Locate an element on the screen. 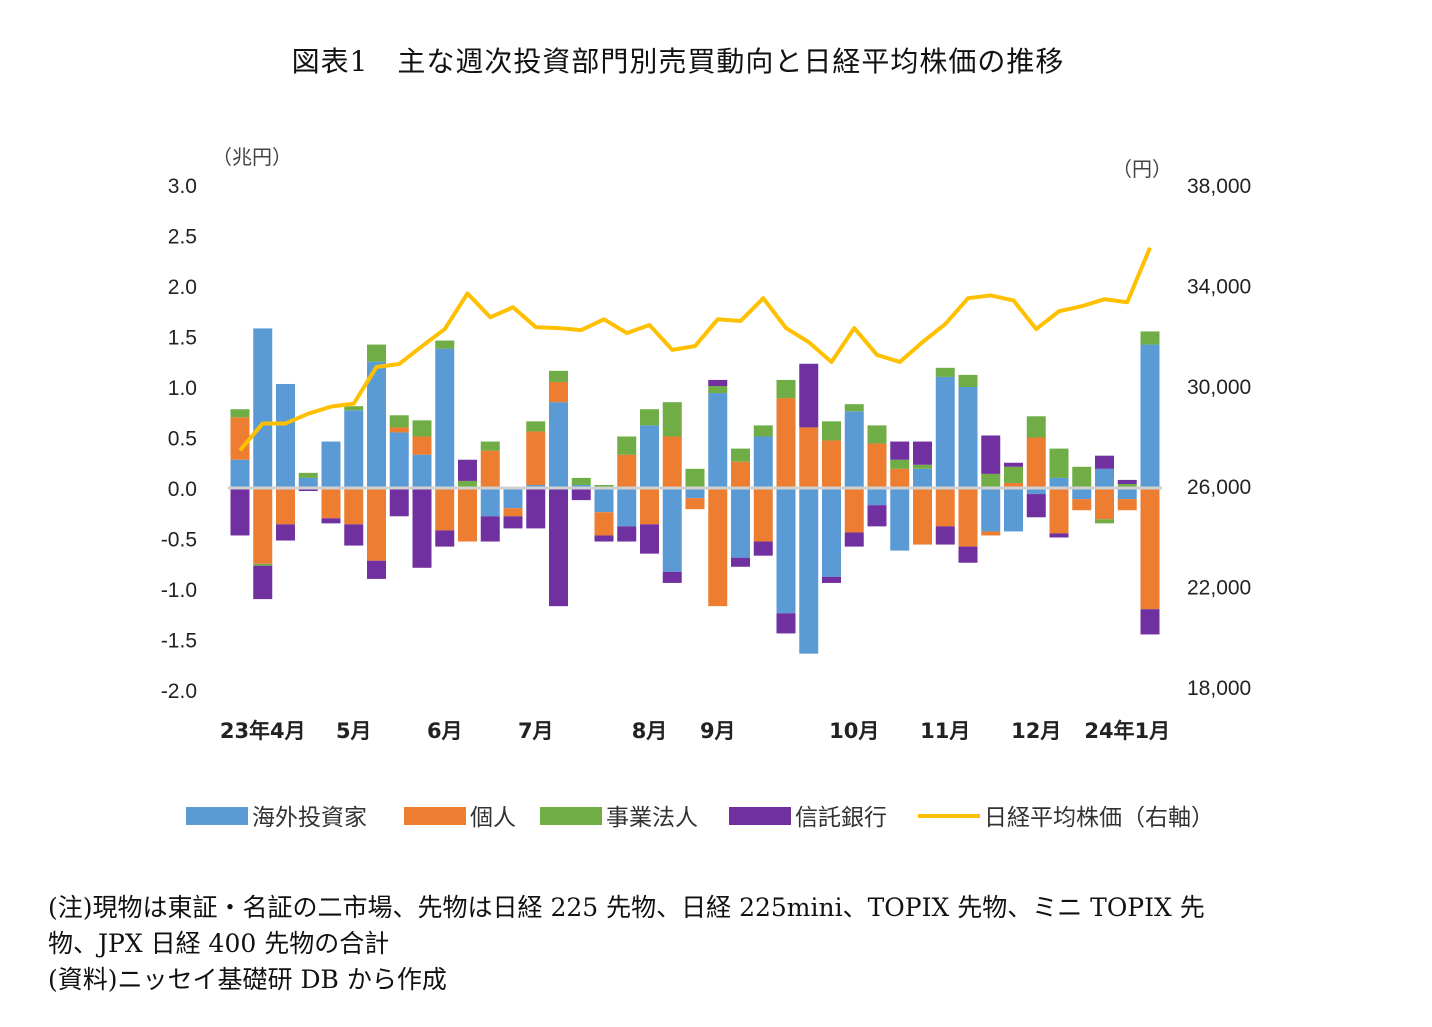 Image resolution: width=1432 pixels, height=1027 pixels. left-tick-label: -0.5 is located at coordinates (179, 540).